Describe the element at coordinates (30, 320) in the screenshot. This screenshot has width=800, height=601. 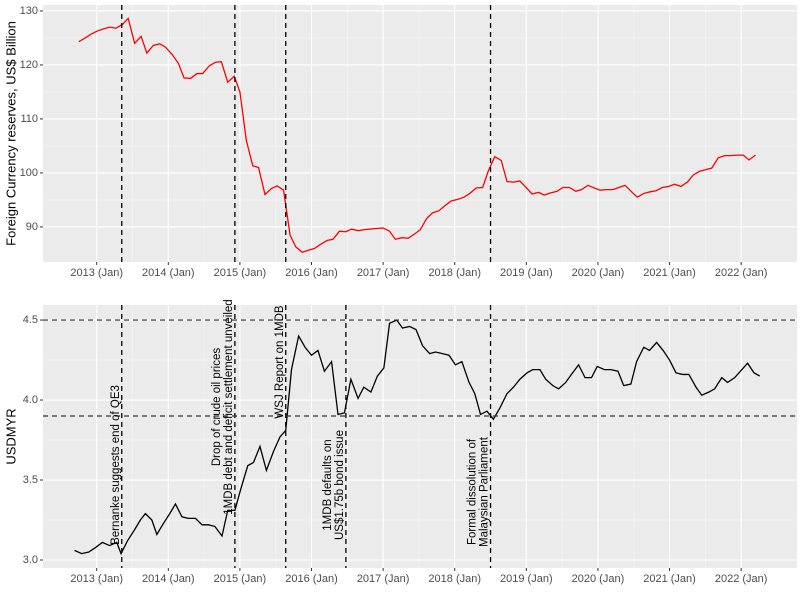
I see `y-tick-label: 4.5` at that location.